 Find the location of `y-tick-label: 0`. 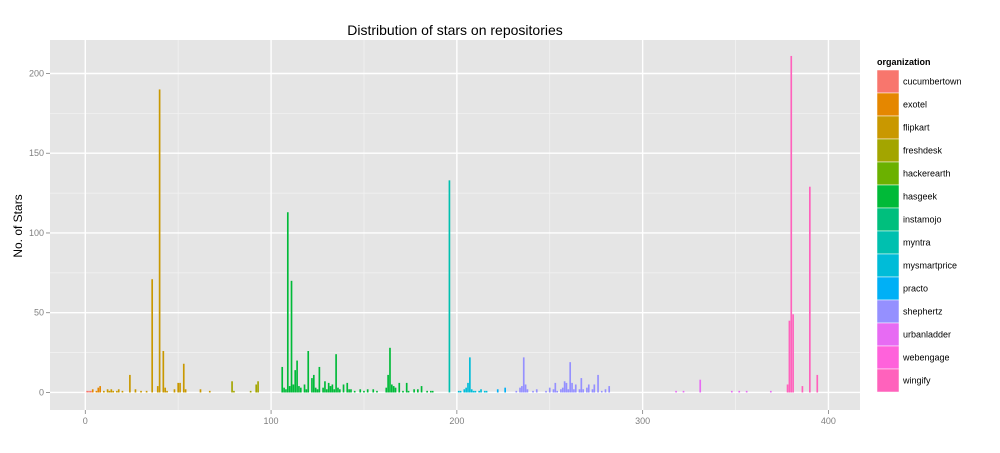

y-tick-label: 0 is located at coordinates (41, 392).